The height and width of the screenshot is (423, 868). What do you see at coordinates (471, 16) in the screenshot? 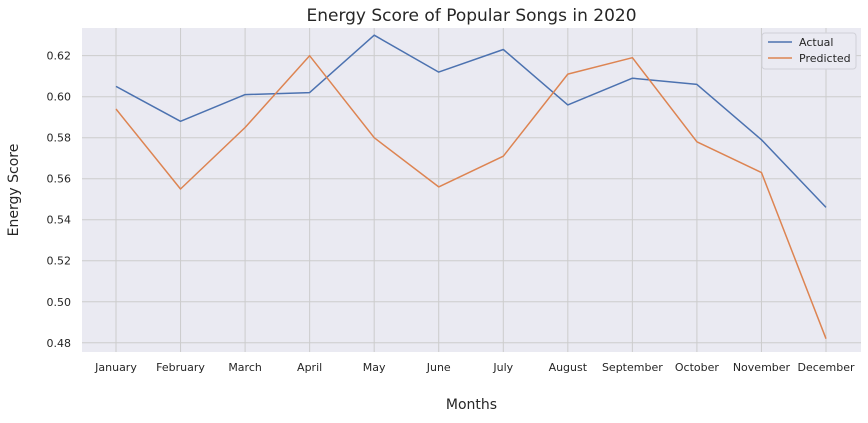
I see `chart-title: Energy Score of Popular Songs in 2020` at bounding box center [471, 16].